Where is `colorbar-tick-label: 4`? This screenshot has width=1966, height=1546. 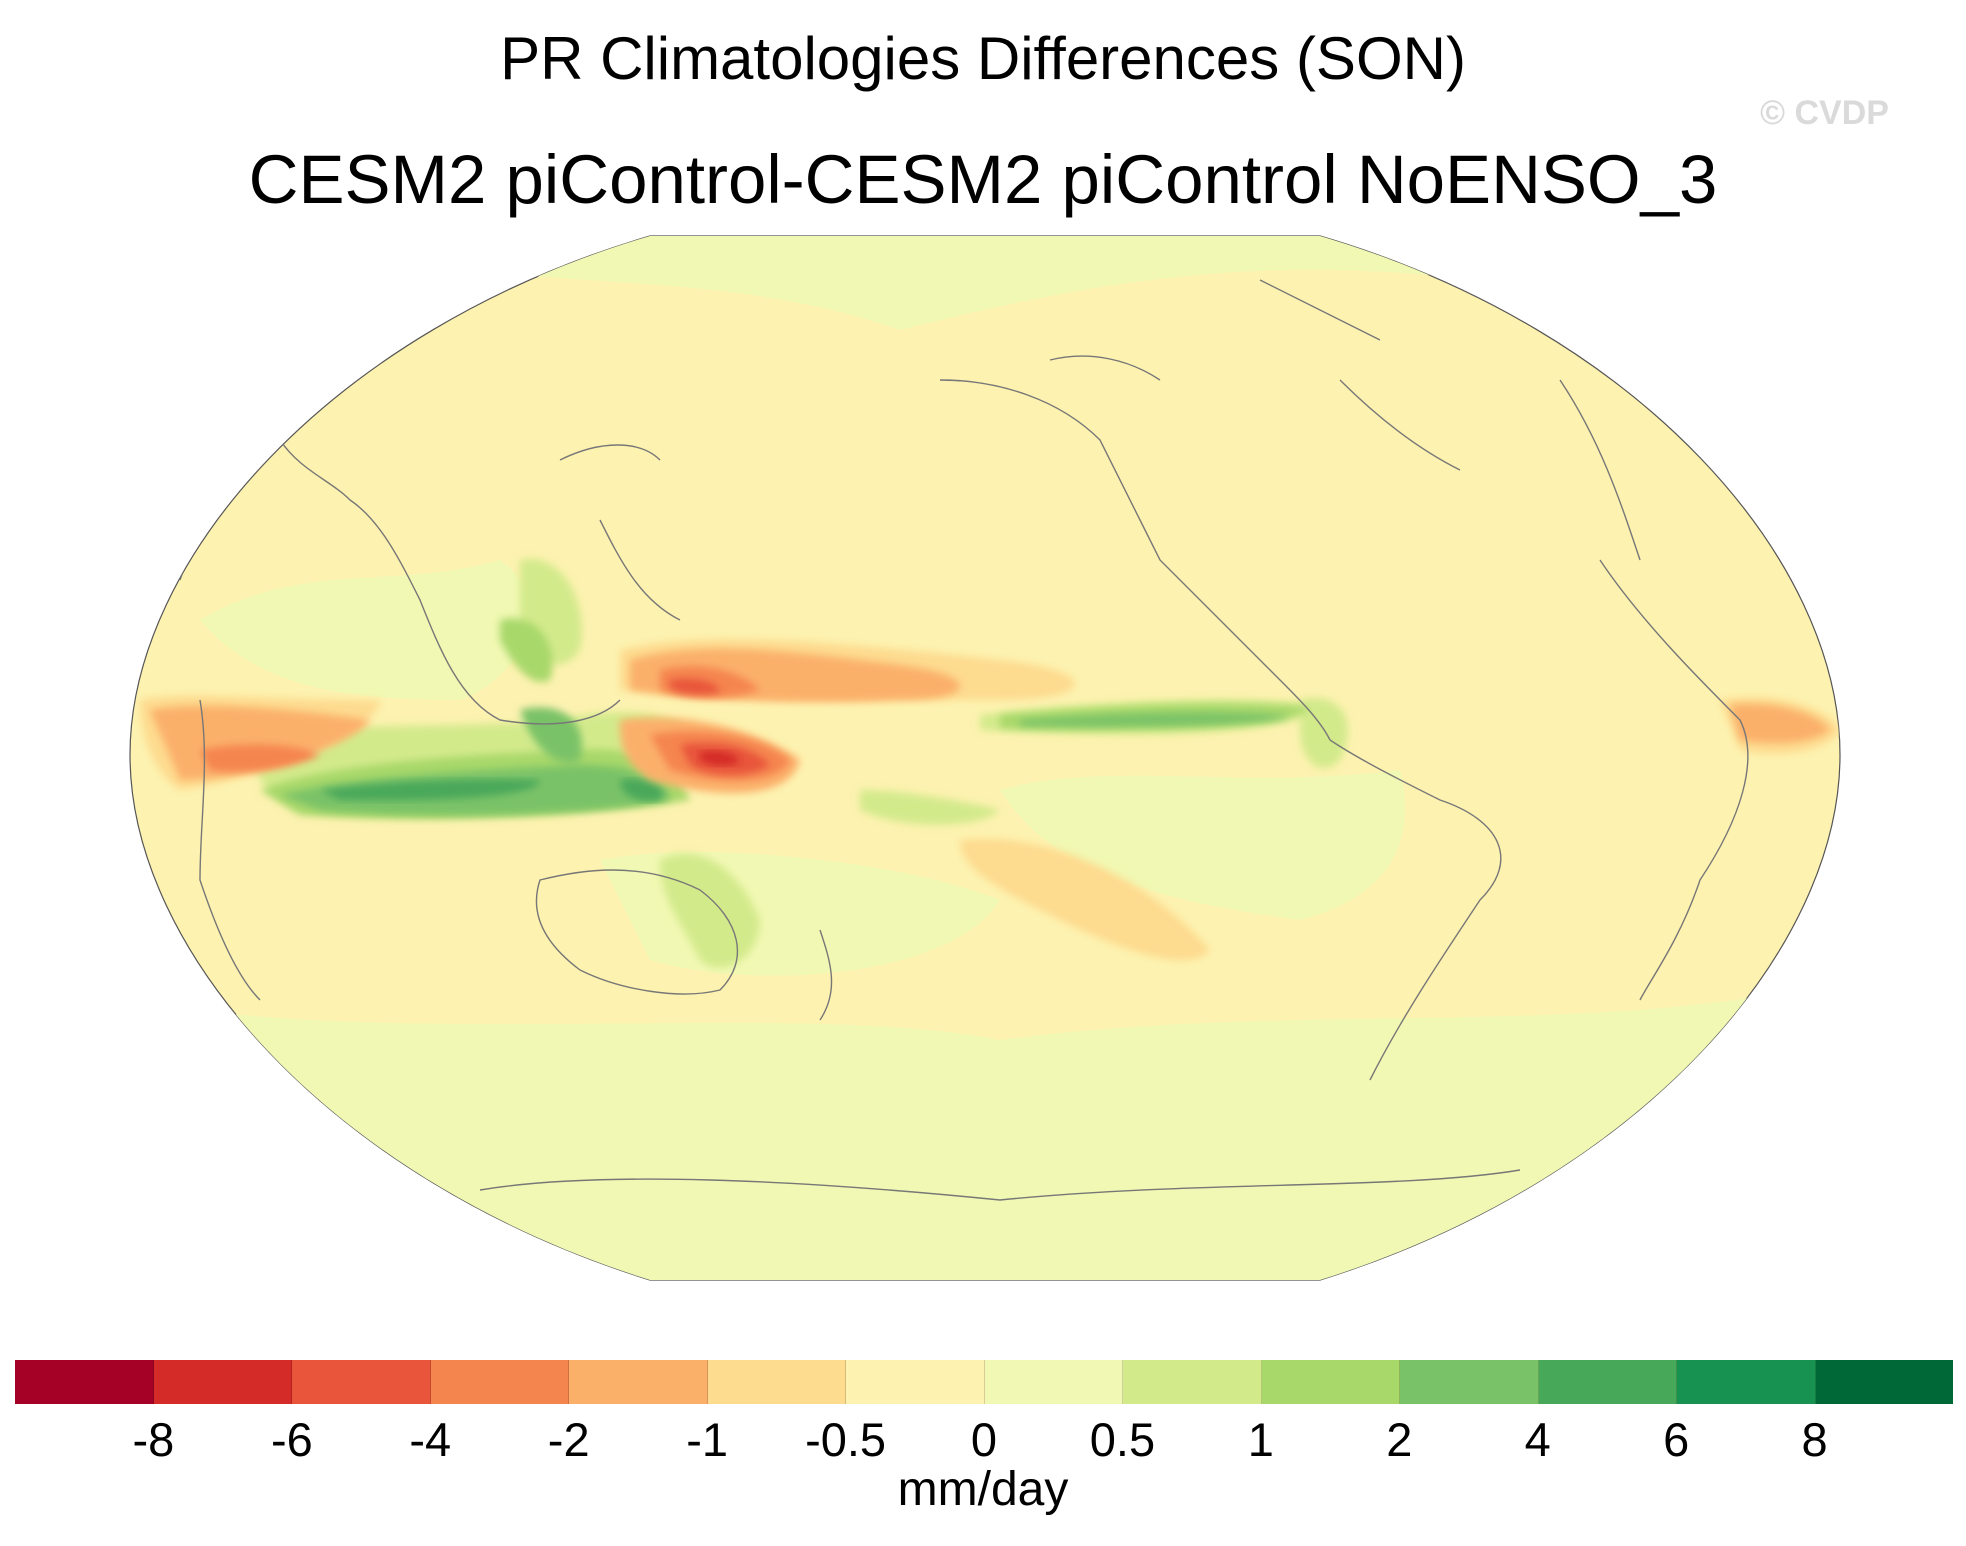 colorbar-tick-label: 4 is located at coordinates (1537, 1439).